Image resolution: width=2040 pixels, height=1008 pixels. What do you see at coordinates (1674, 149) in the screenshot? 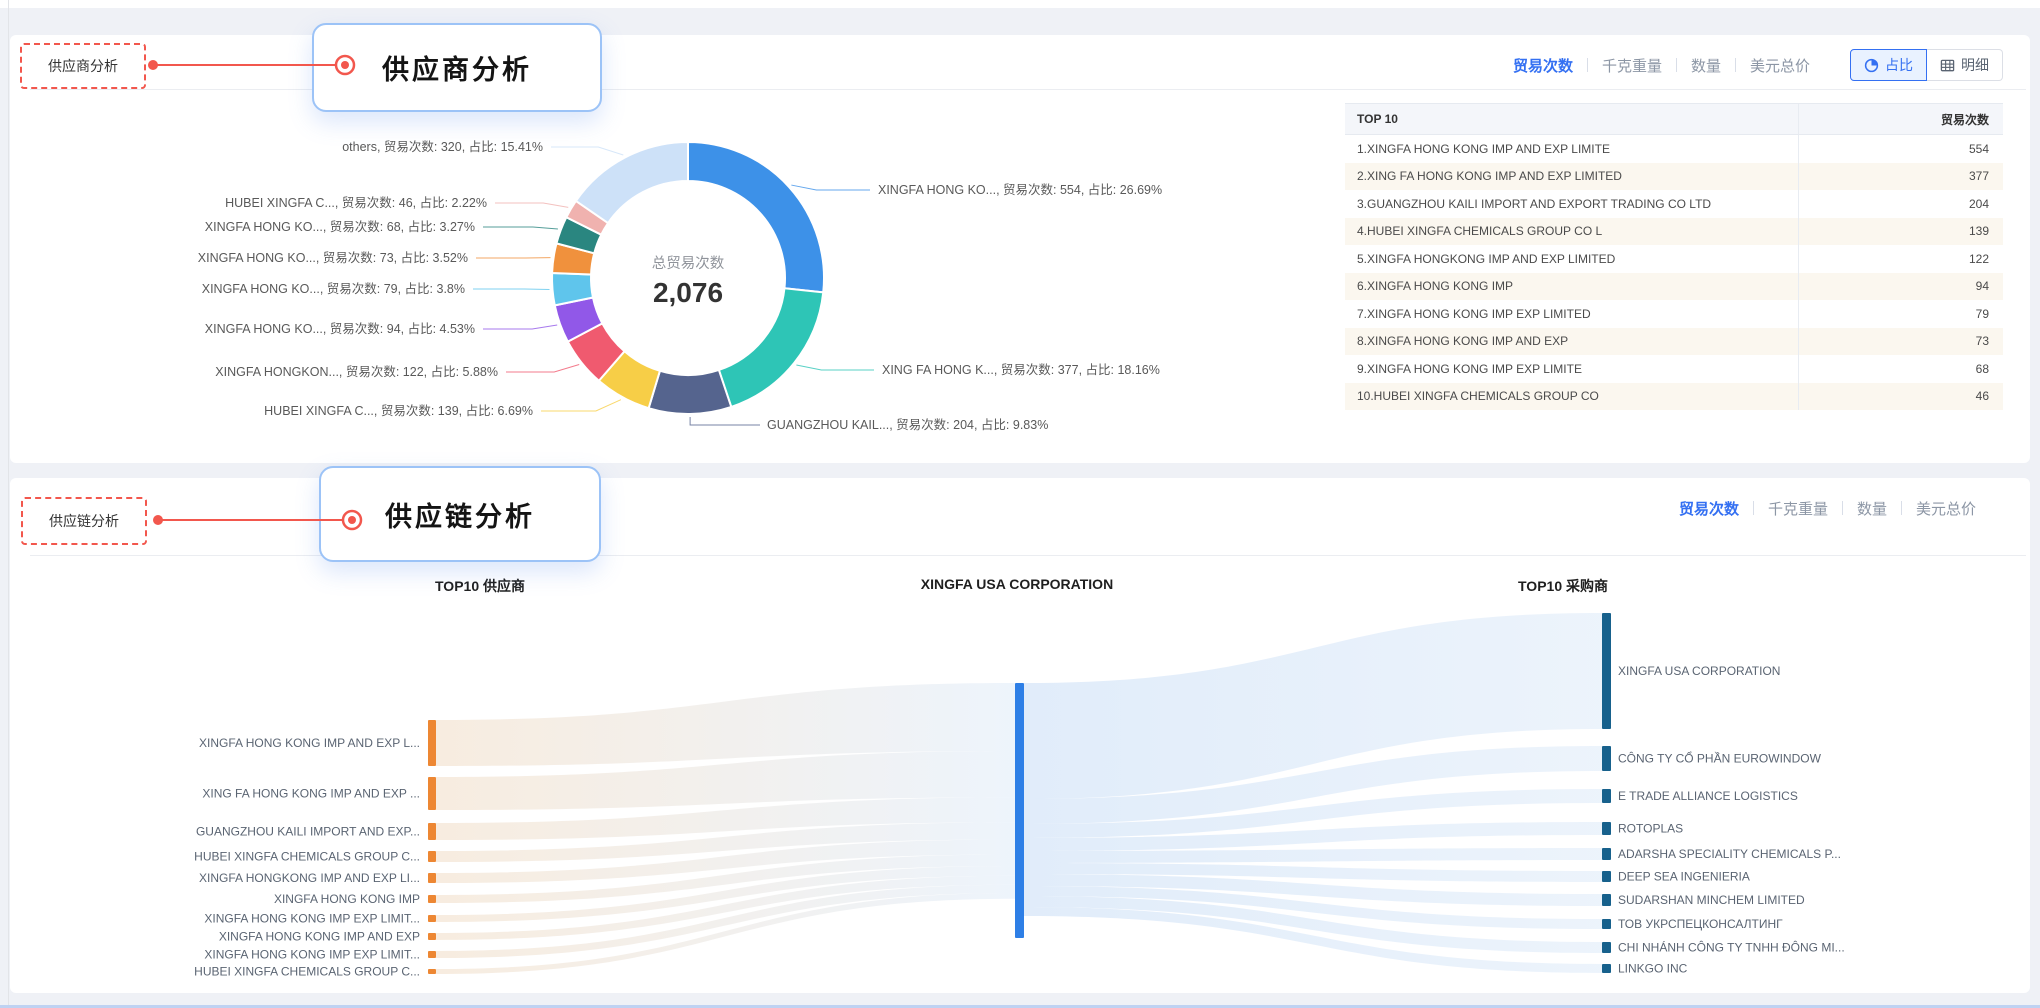
I see `table-row: 1.XINGFA HONG KONG IMP AND EXP LIMITE 554` at bounding box center [1674, 149].